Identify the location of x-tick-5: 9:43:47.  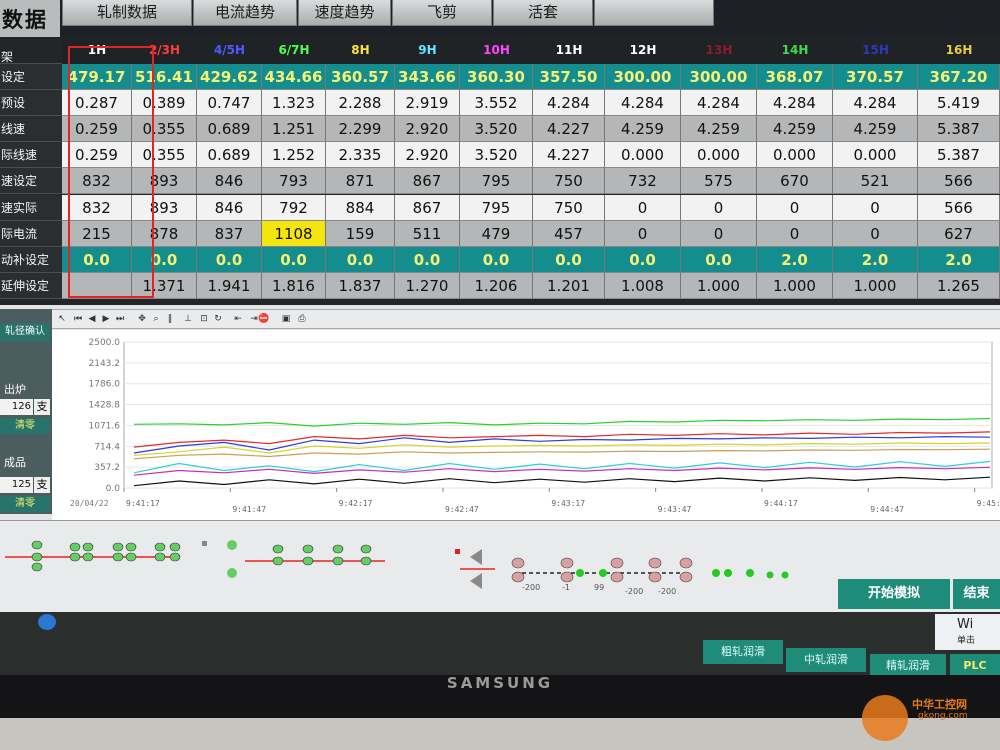
(675, 509).